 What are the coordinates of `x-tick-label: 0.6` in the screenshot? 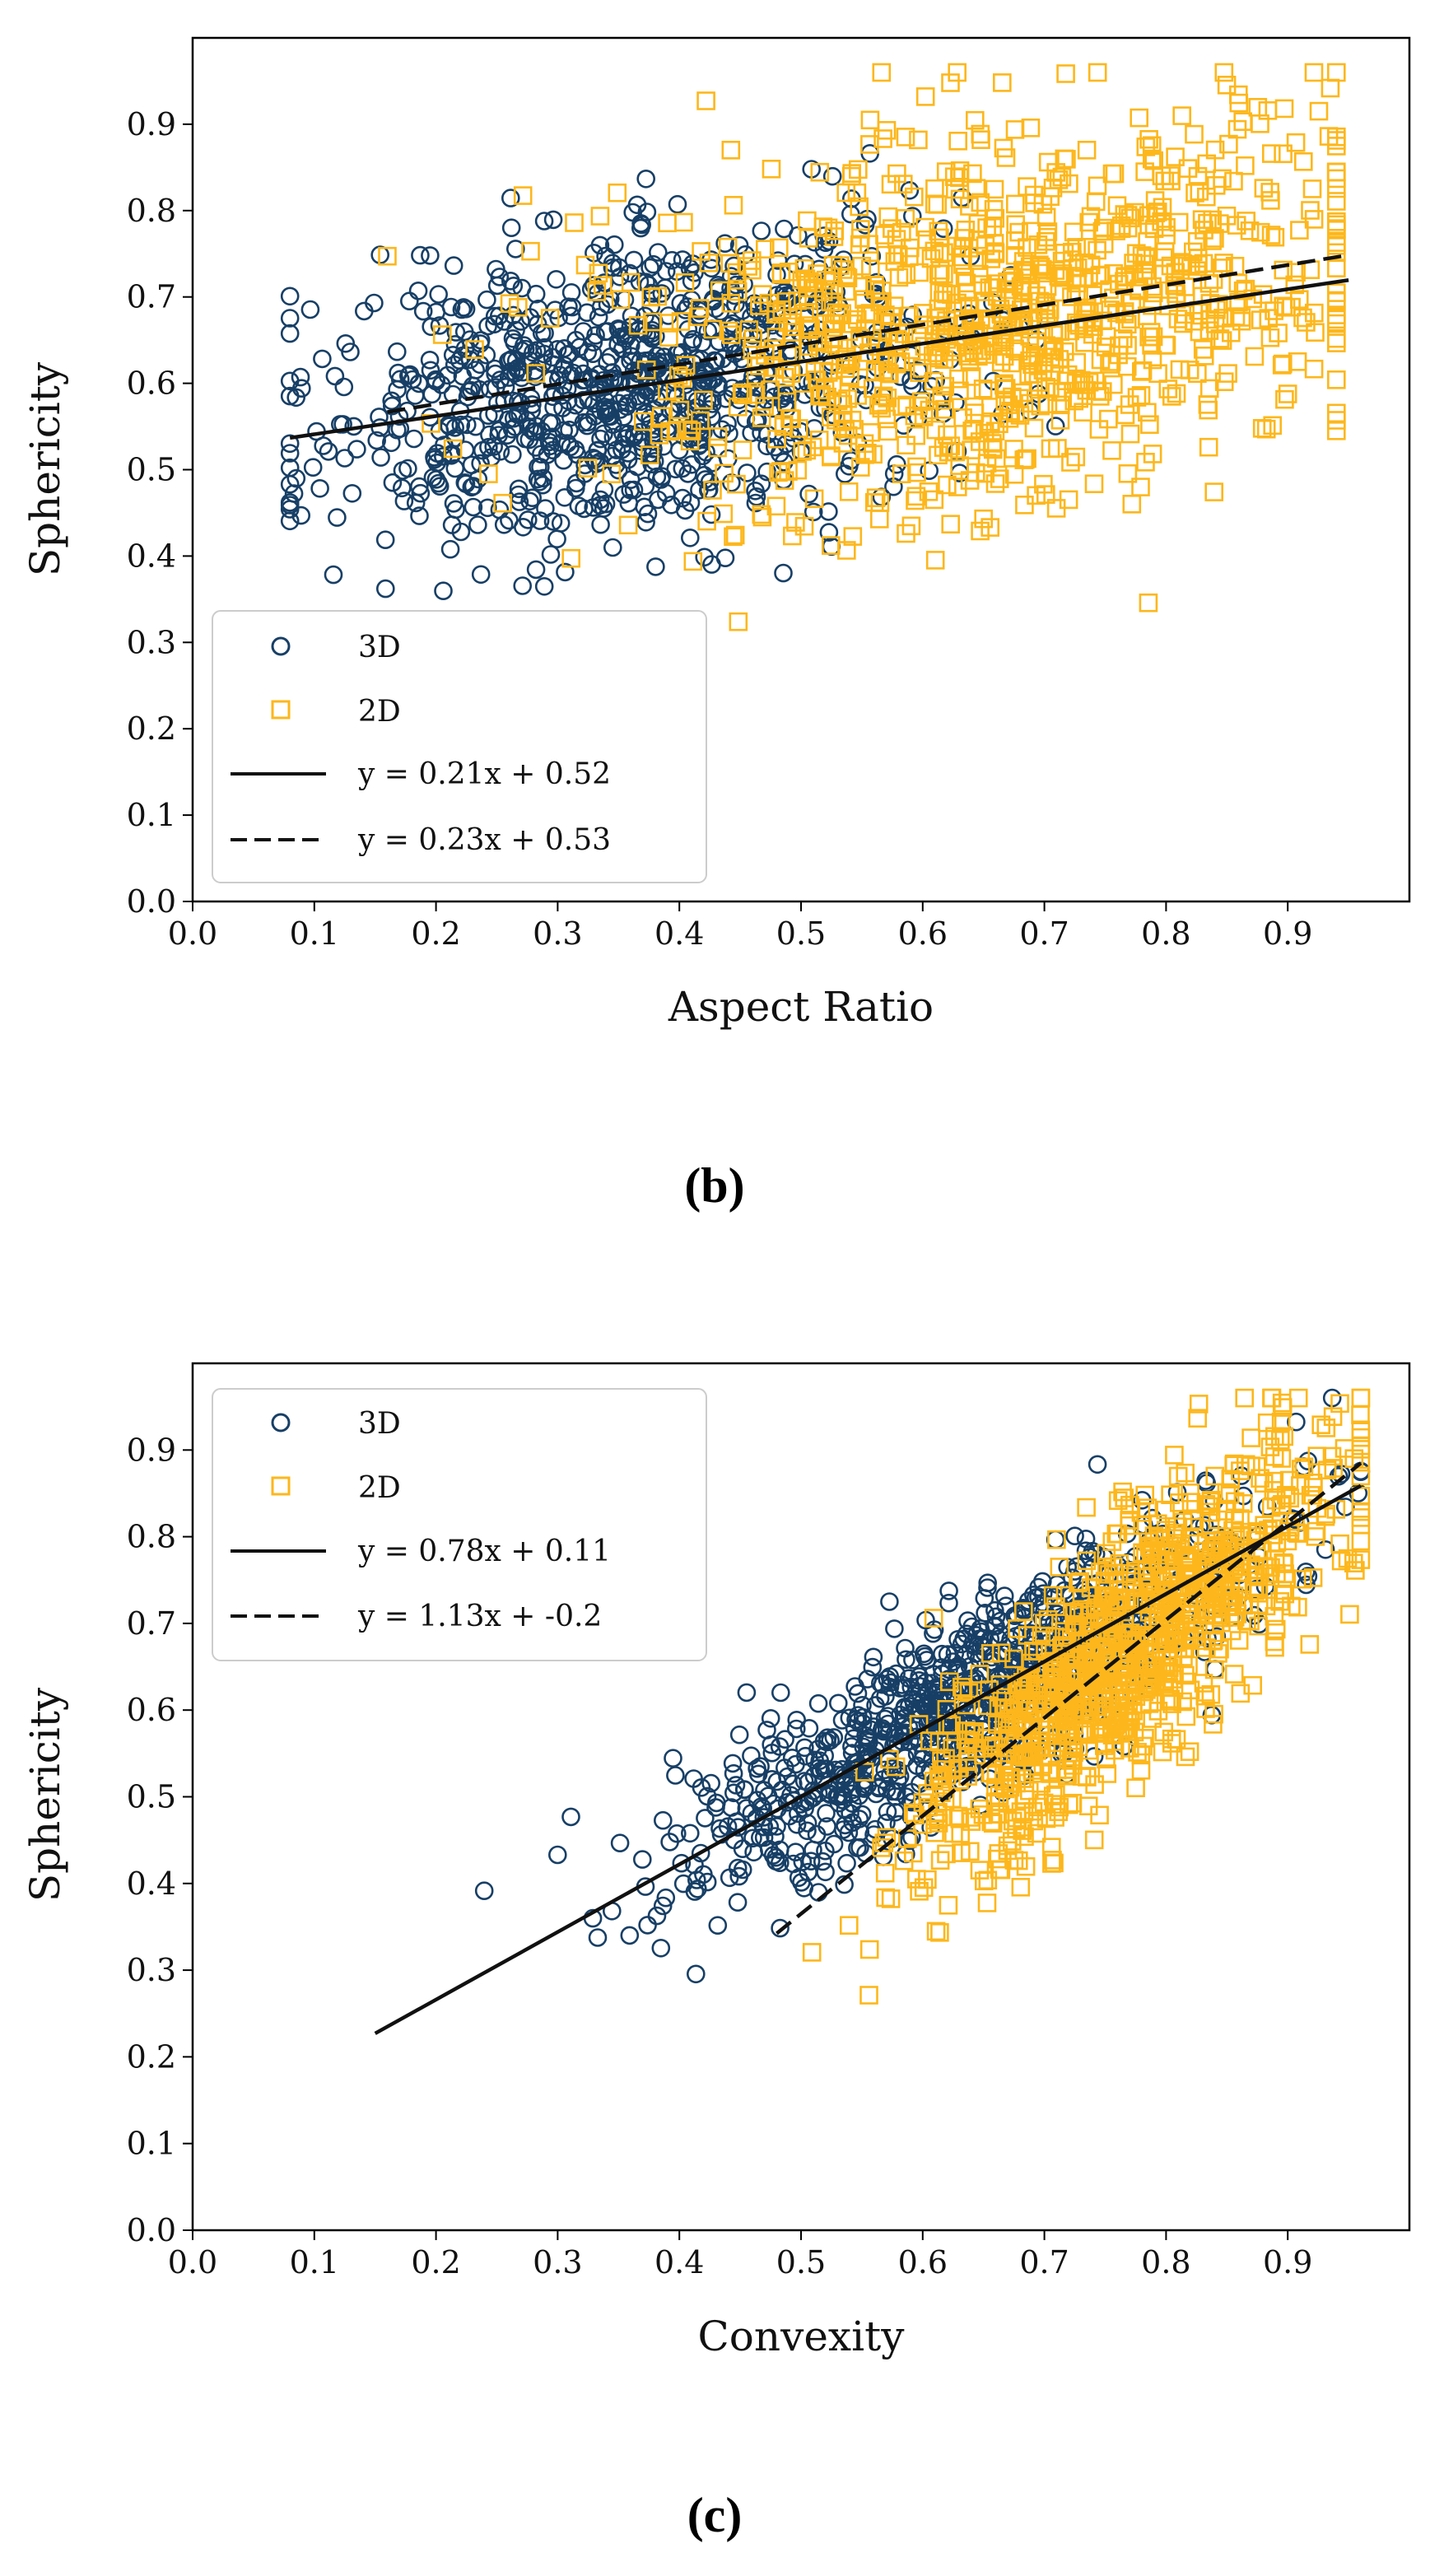 It's located at (923, 2262).